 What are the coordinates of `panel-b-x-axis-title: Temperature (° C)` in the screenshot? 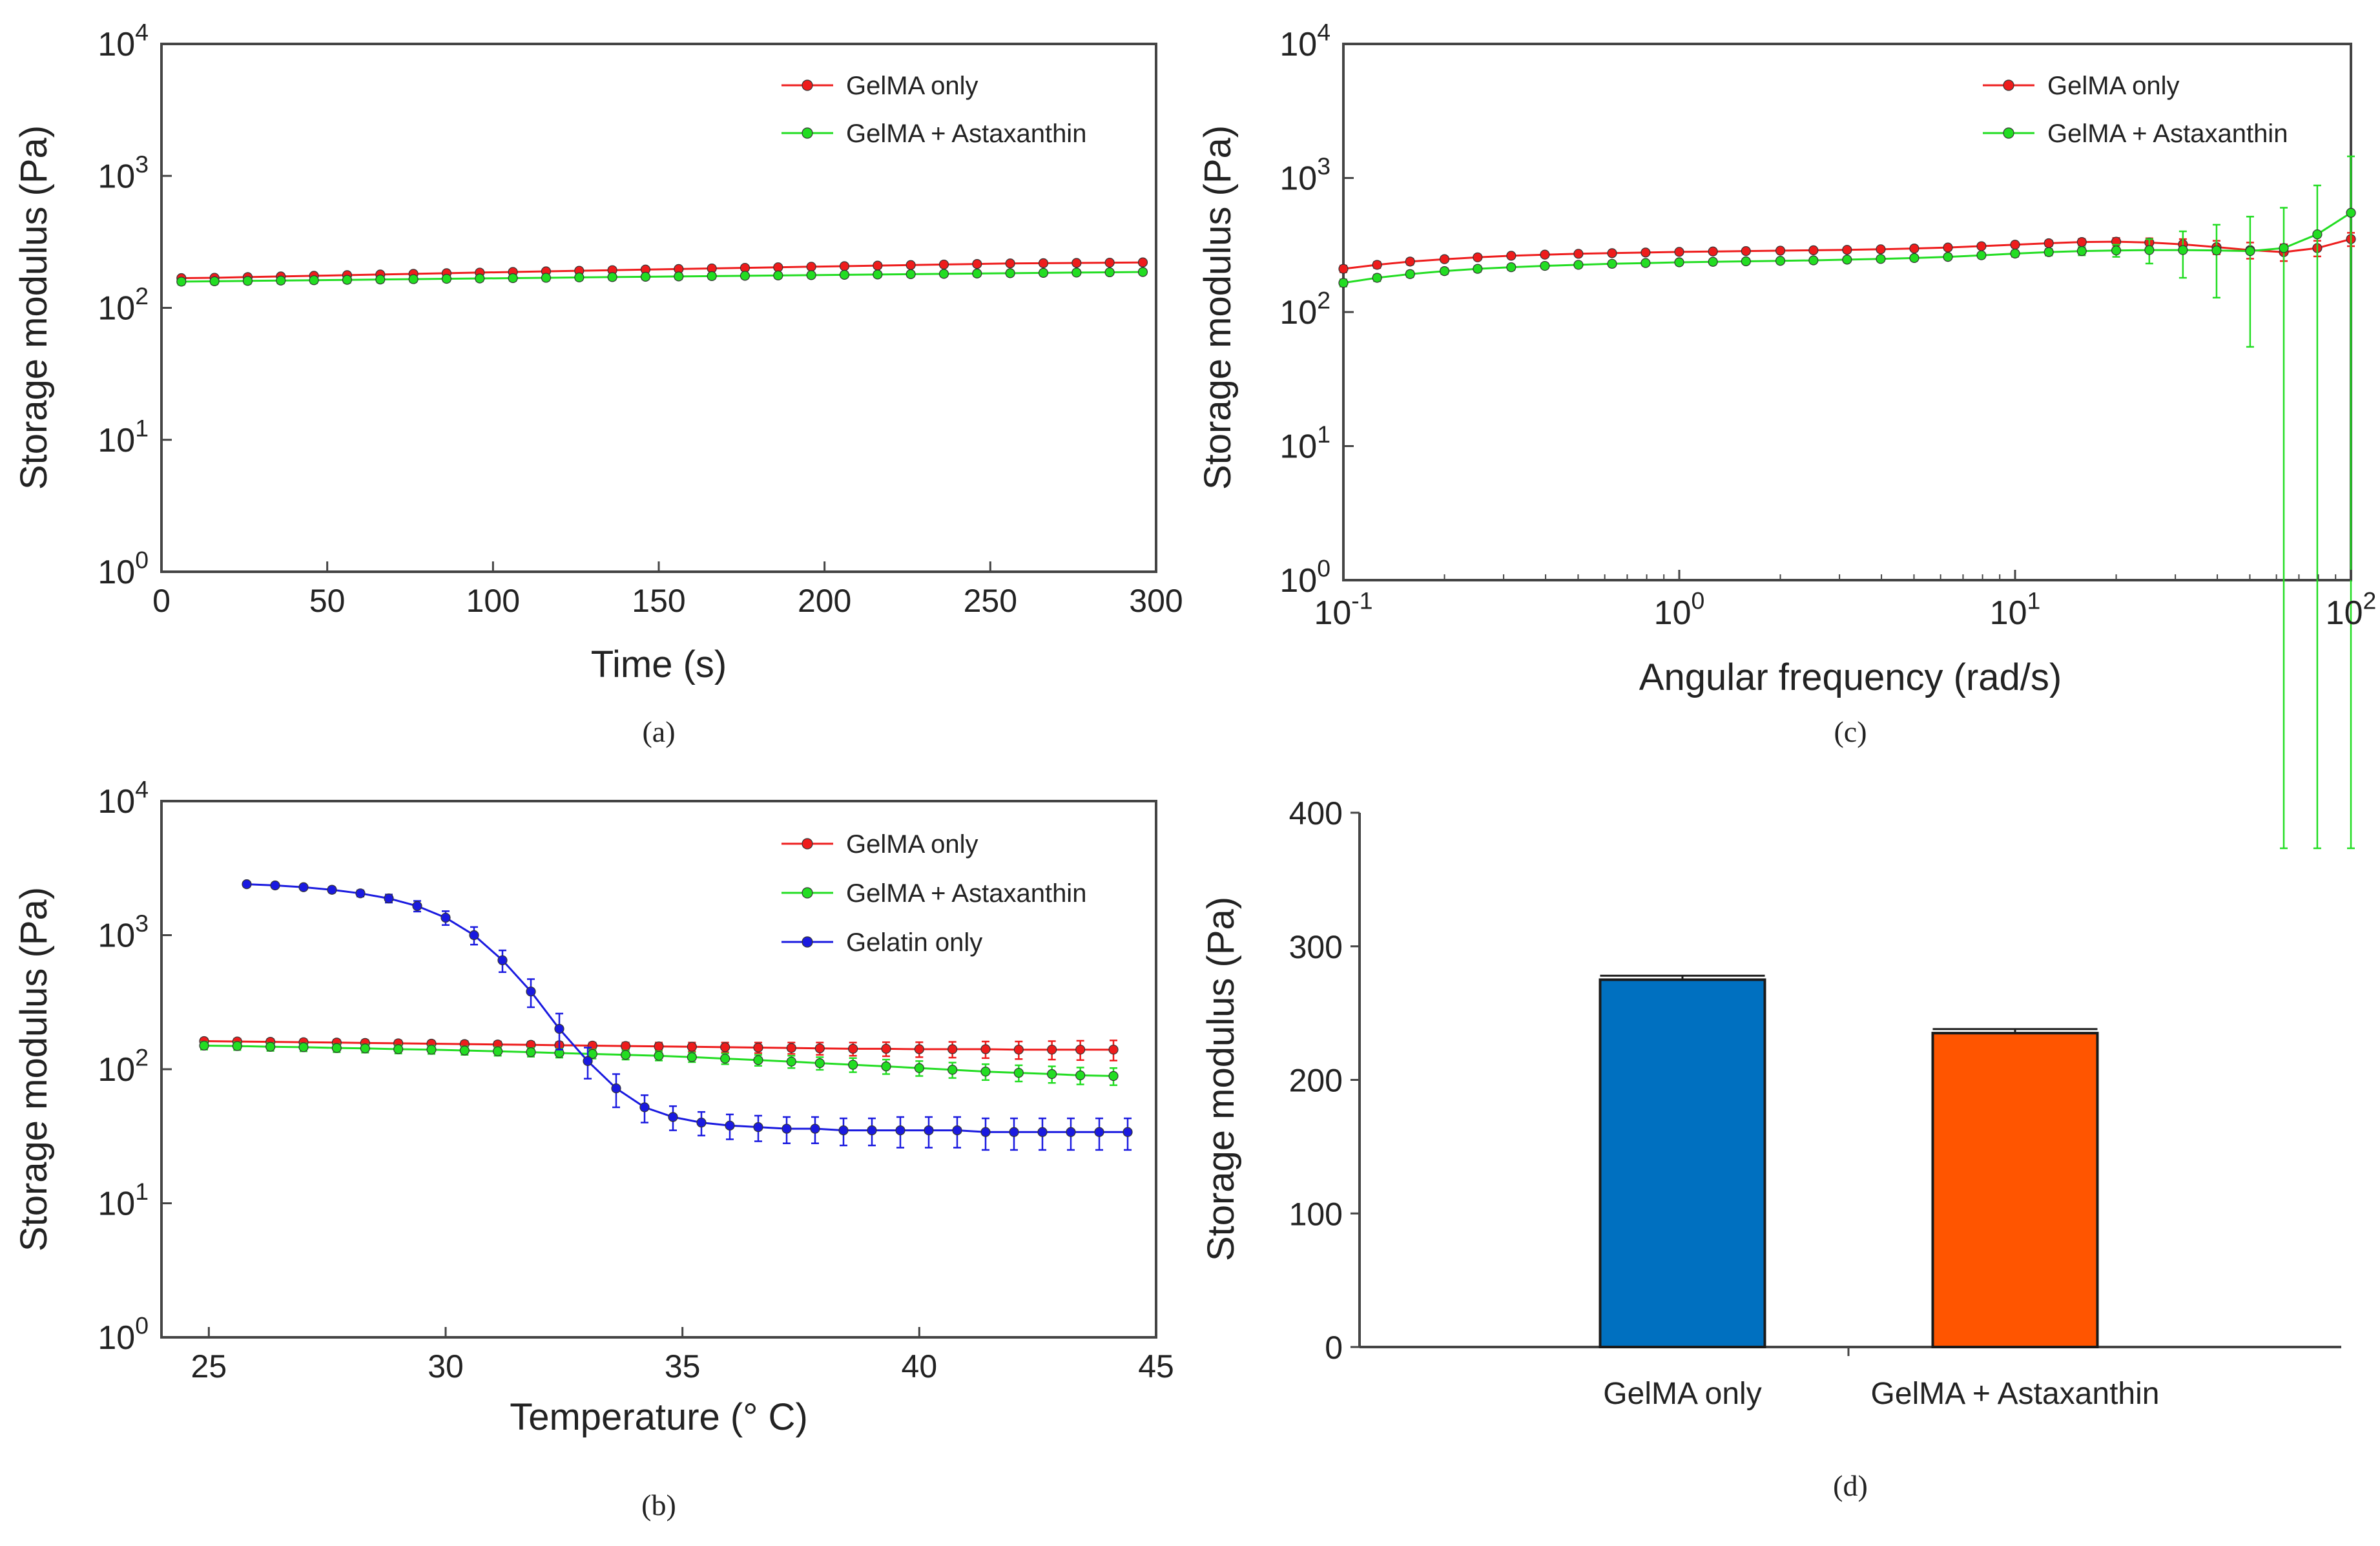 It's located at (659, 1417).